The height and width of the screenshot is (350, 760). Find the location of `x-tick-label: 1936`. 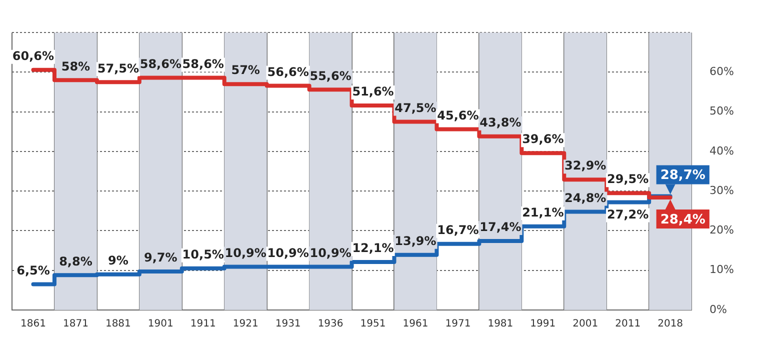

x-tick-label: 1936 is located at coordinates (331, 324).